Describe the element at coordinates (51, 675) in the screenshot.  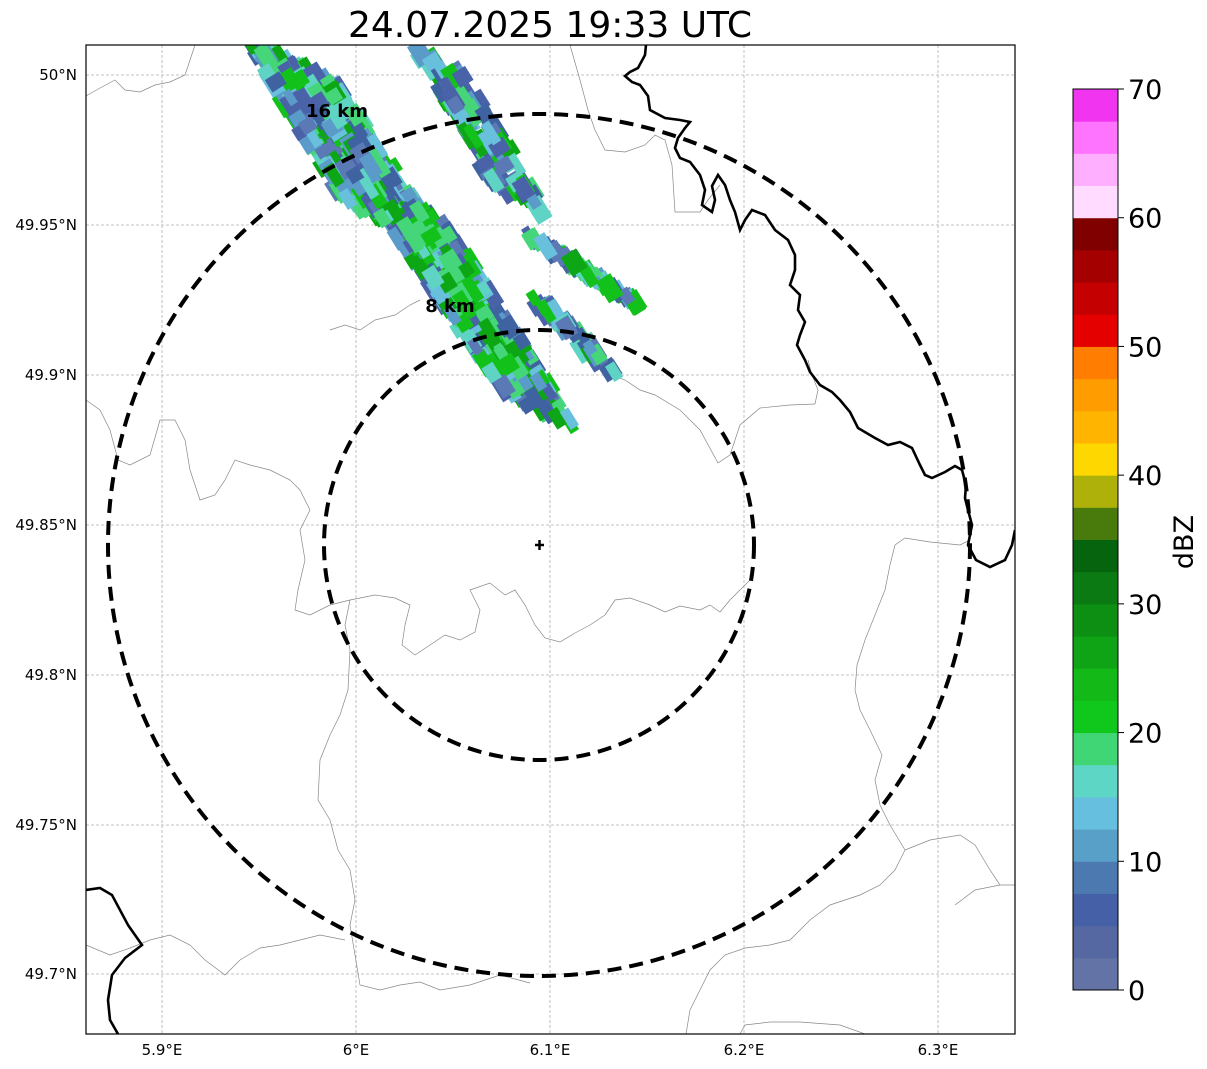
I see `lat-tick-label: 49.8°N` at that location.